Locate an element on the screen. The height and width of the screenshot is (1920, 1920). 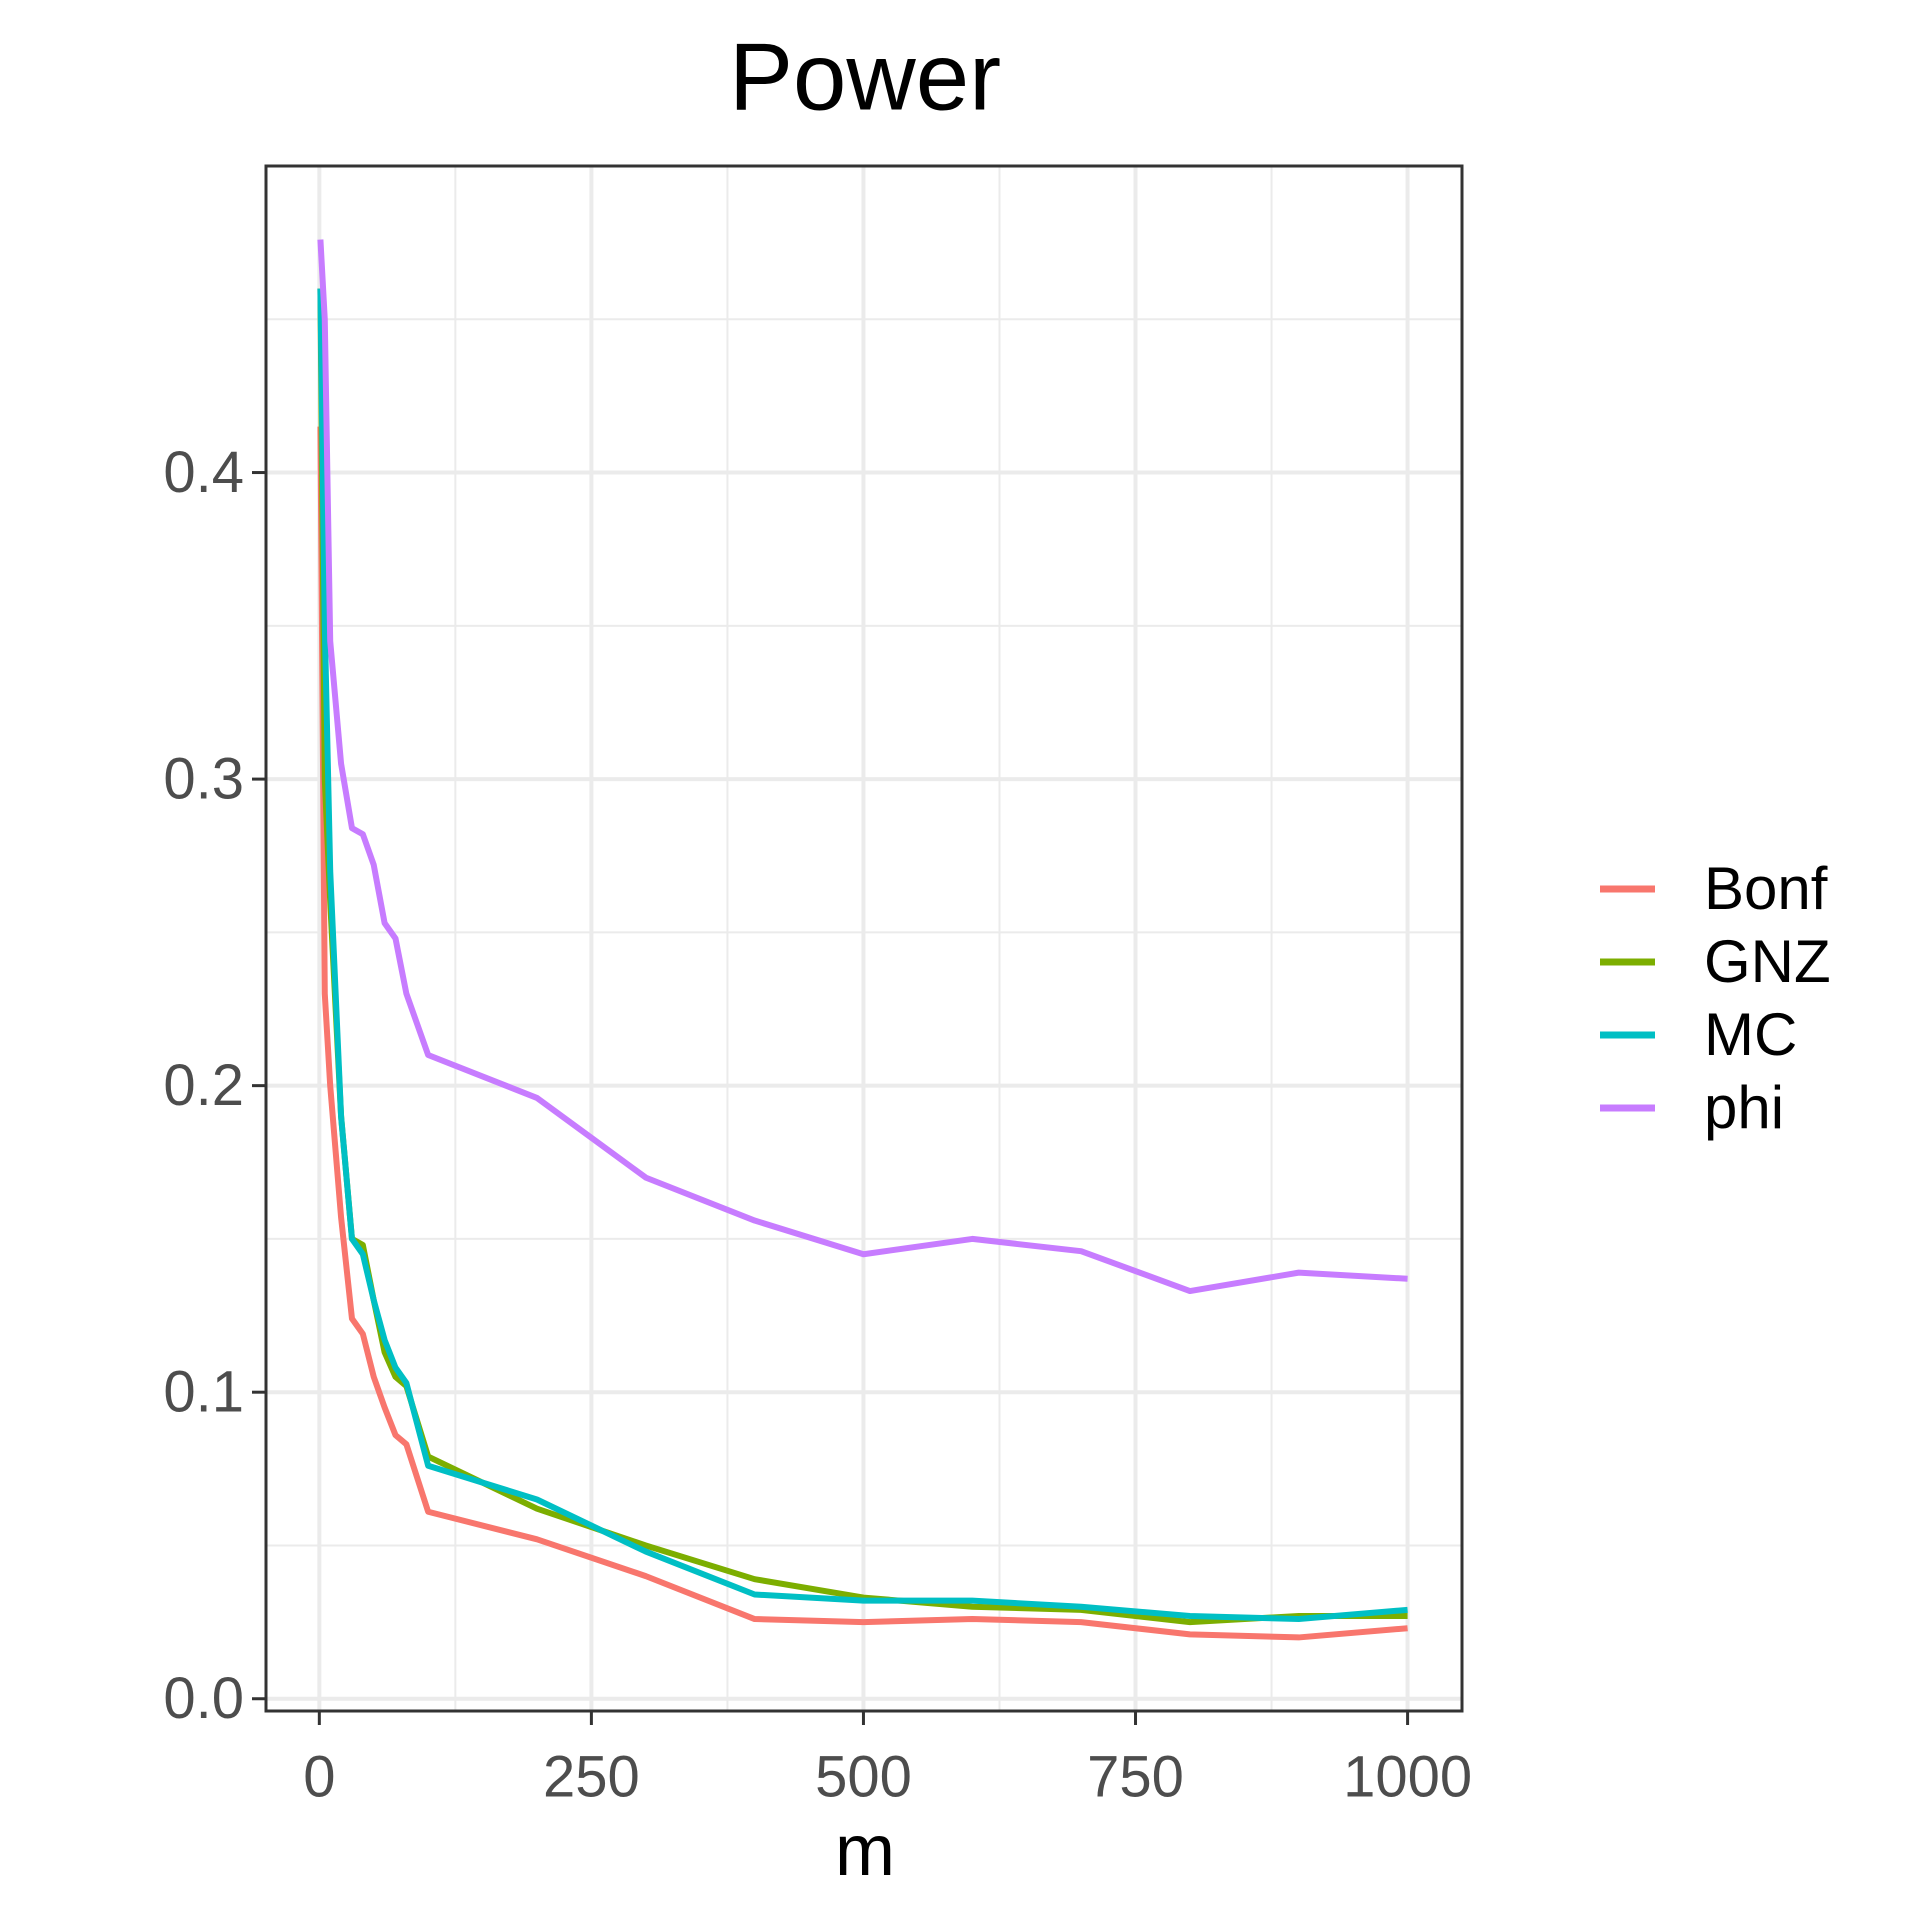
x-tick-label: 750 is located at coordinates (1135, 1776).